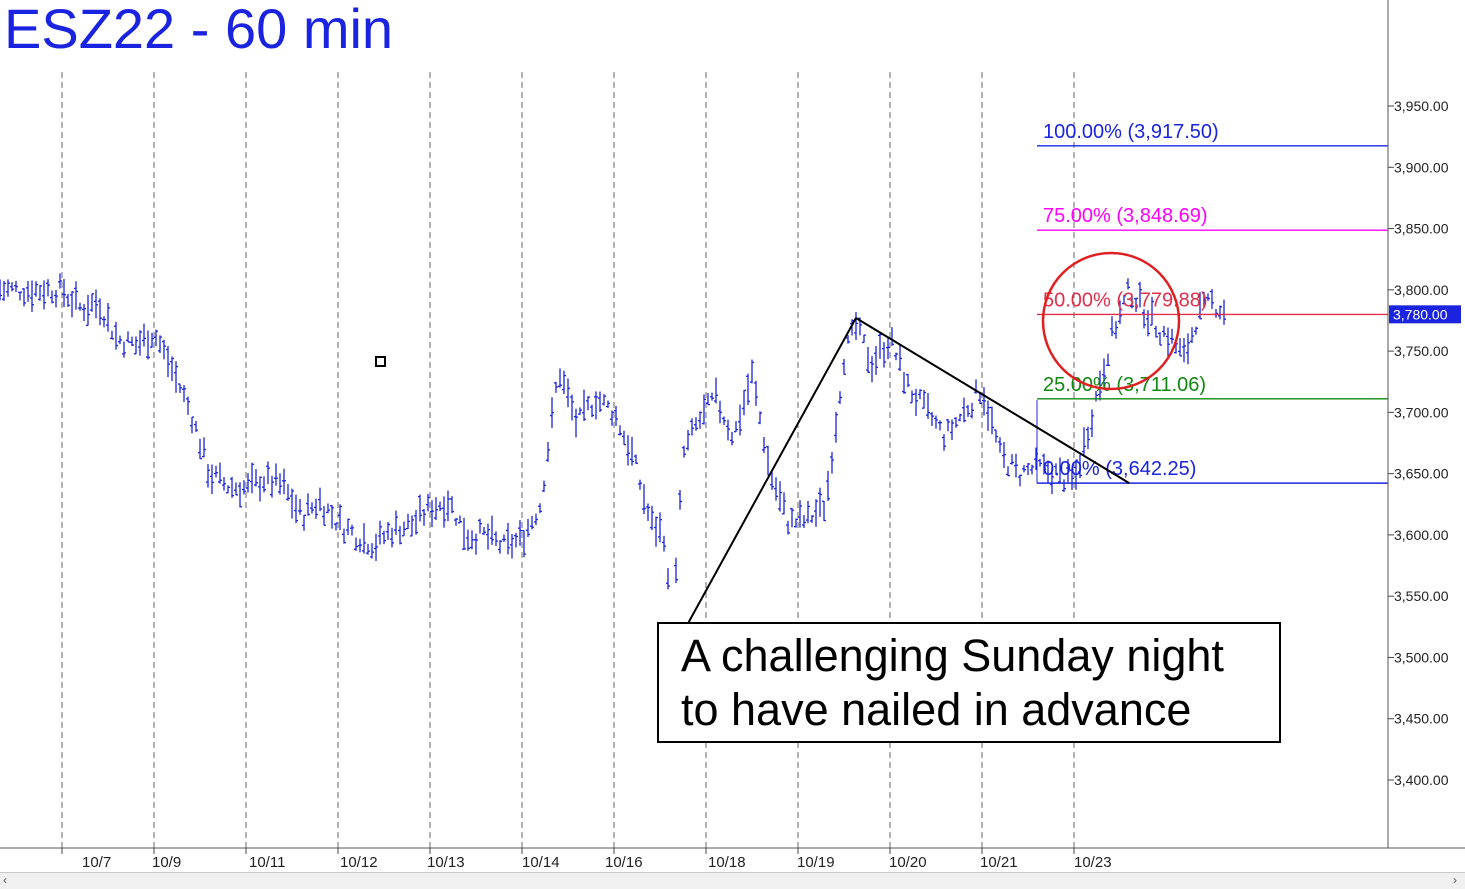 This screenshot has width=1465, height=889. What do you see at coordinates (764, 485) in the screenshot?
I see `abc-pattern-line` at bounding box center [764, 485].